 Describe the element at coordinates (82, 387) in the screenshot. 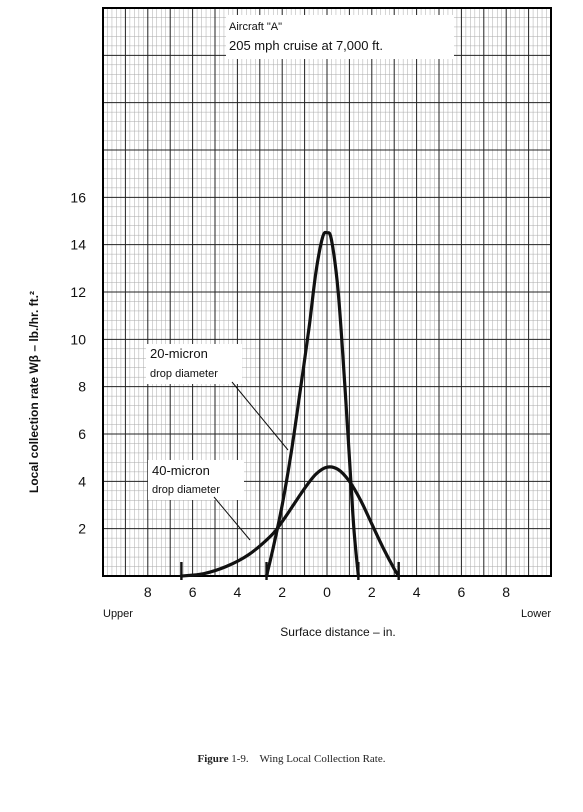

I see `y-tick-label: 8` at that location.